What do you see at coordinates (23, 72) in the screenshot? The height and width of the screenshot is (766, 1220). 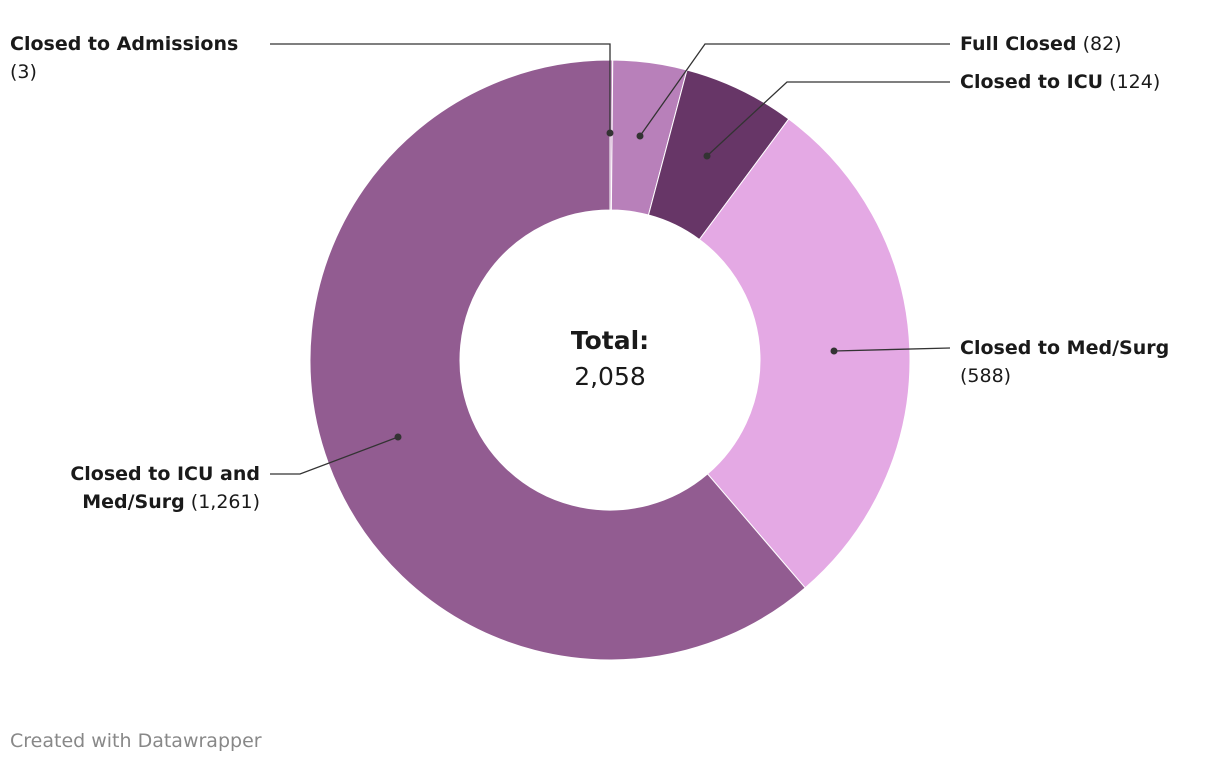 I see `value-label: (3)` at bounding box center [23, 72].